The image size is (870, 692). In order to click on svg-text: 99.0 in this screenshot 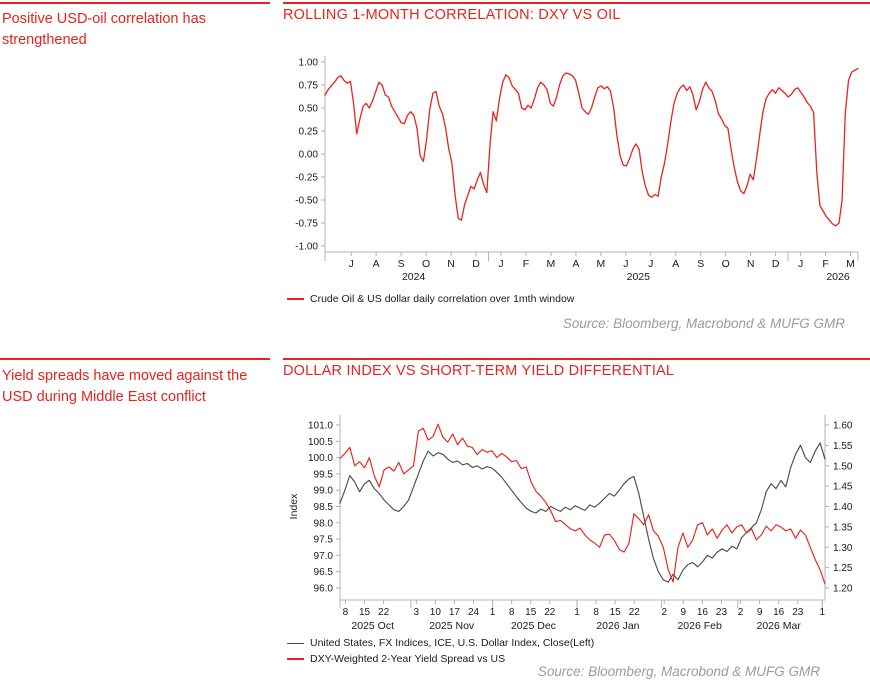, I will do `click(324, 491)`.